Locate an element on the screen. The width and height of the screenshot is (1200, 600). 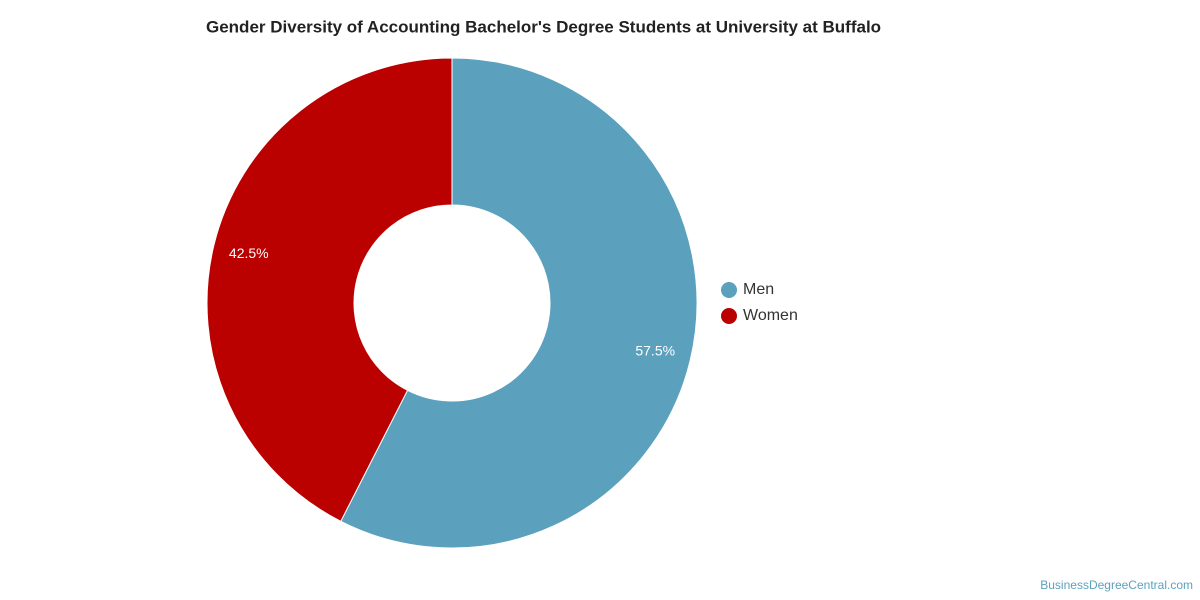
legend-label: Men is located at coordinates (758, 289).